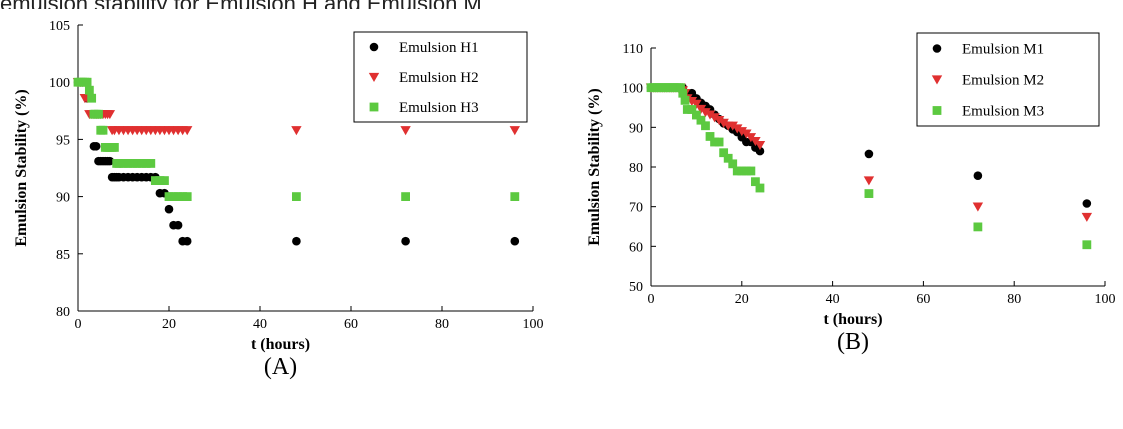  Describe the element at coordinates (63, 255) in the screenshot. I see `y-tick-label: 85` at that location.